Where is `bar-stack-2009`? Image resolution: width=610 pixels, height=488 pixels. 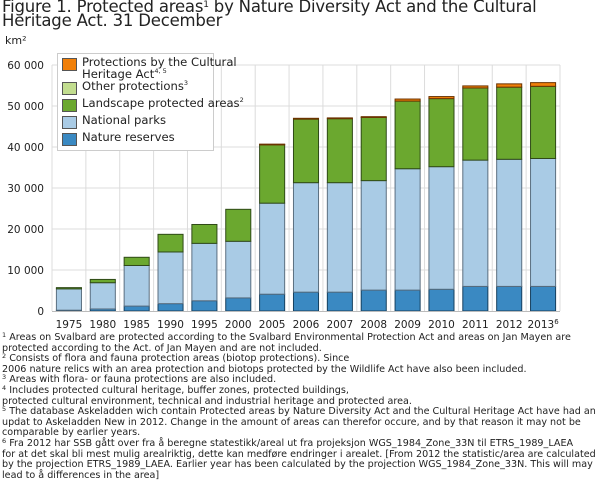 bar-stack-2009 is located at coordinates (407, 205).